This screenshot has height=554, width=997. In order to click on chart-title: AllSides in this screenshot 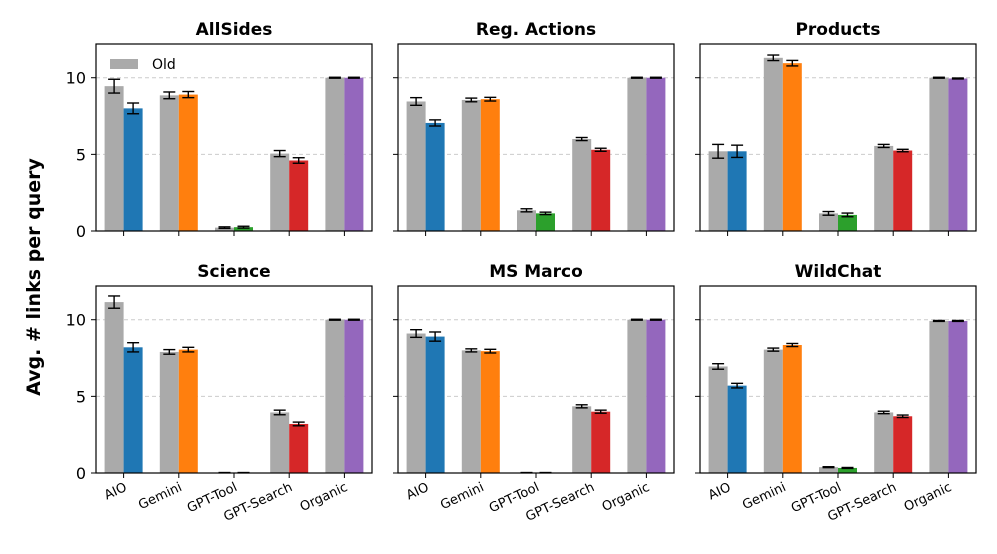, I will do `click(234, 30)`.